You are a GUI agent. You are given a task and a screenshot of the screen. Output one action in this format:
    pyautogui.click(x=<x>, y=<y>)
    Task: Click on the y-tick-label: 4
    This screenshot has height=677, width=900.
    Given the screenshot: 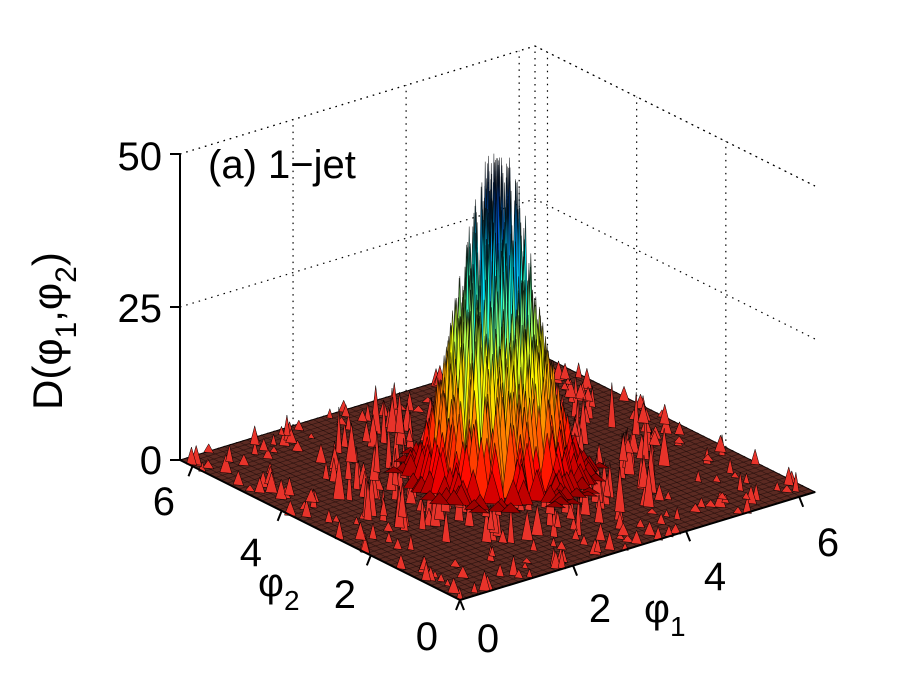 What is the action you would take?
    pyautogui.click(x=251, y=553)
    